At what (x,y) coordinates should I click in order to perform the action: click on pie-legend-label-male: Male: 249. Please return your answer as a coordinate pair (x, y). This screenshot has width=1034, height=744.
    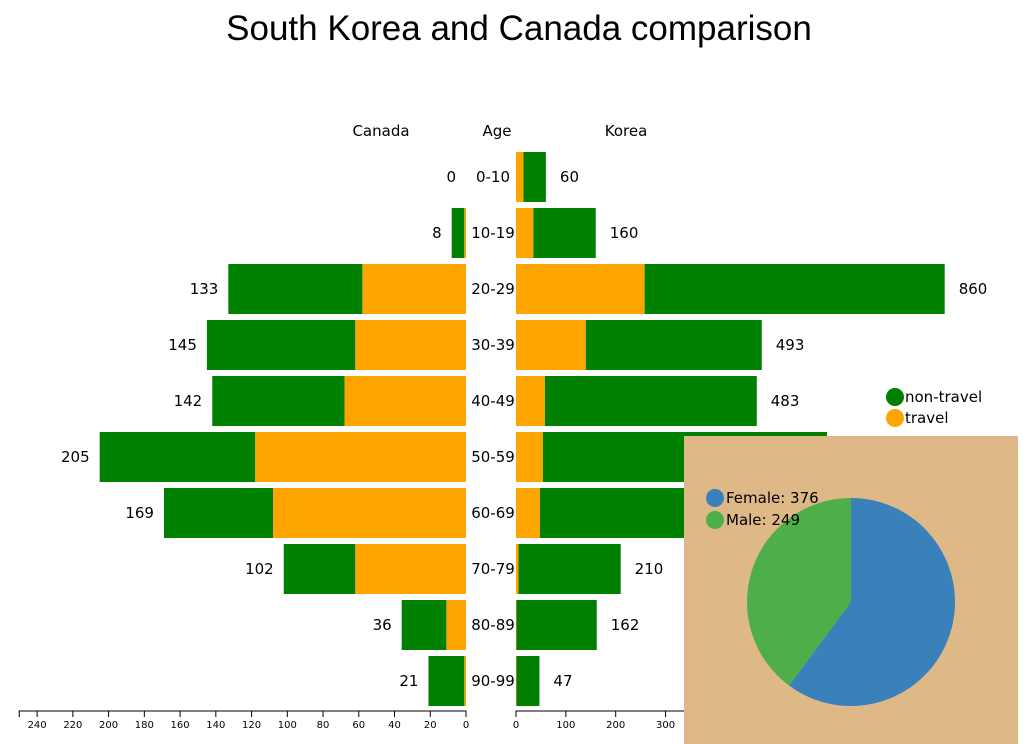
    Looking at the image, I should click on (763, 520).